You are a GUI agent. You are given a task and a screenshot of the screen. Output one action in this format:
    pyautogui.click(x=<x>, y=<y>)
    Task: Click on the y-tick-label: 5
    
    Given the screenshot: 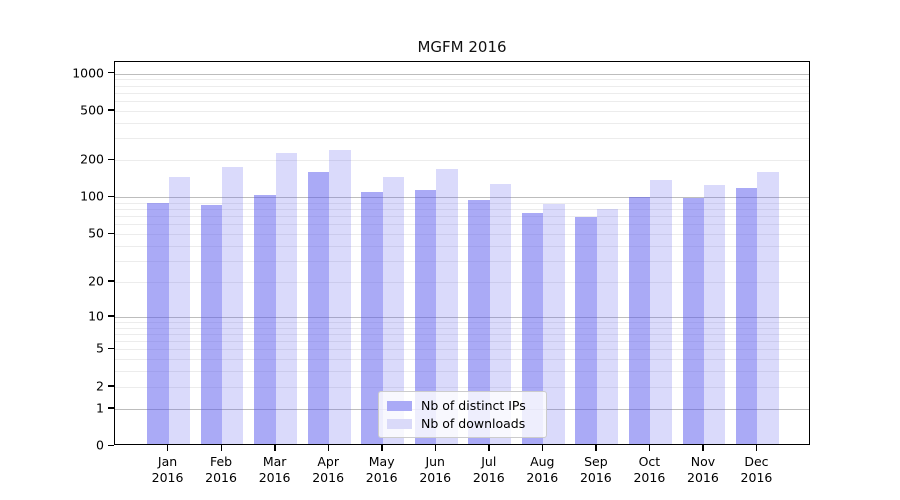 What is the action you would take?
    pyautogui.click(x=100, y=348)
    